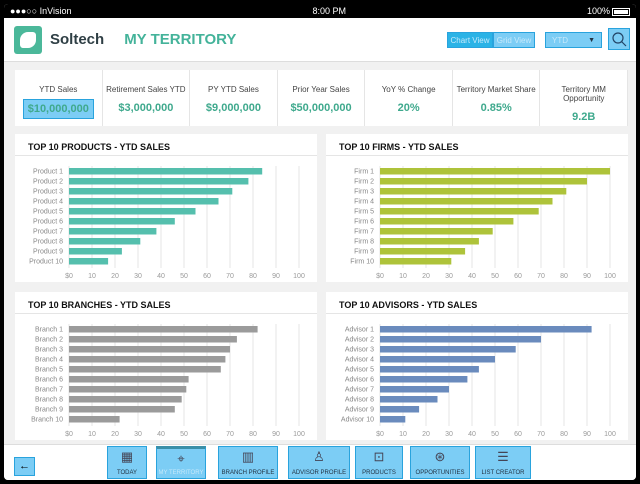 The width and height of the screenshot is (640, 484). I want to click on category-label: Firm 2, so click(364, 182).